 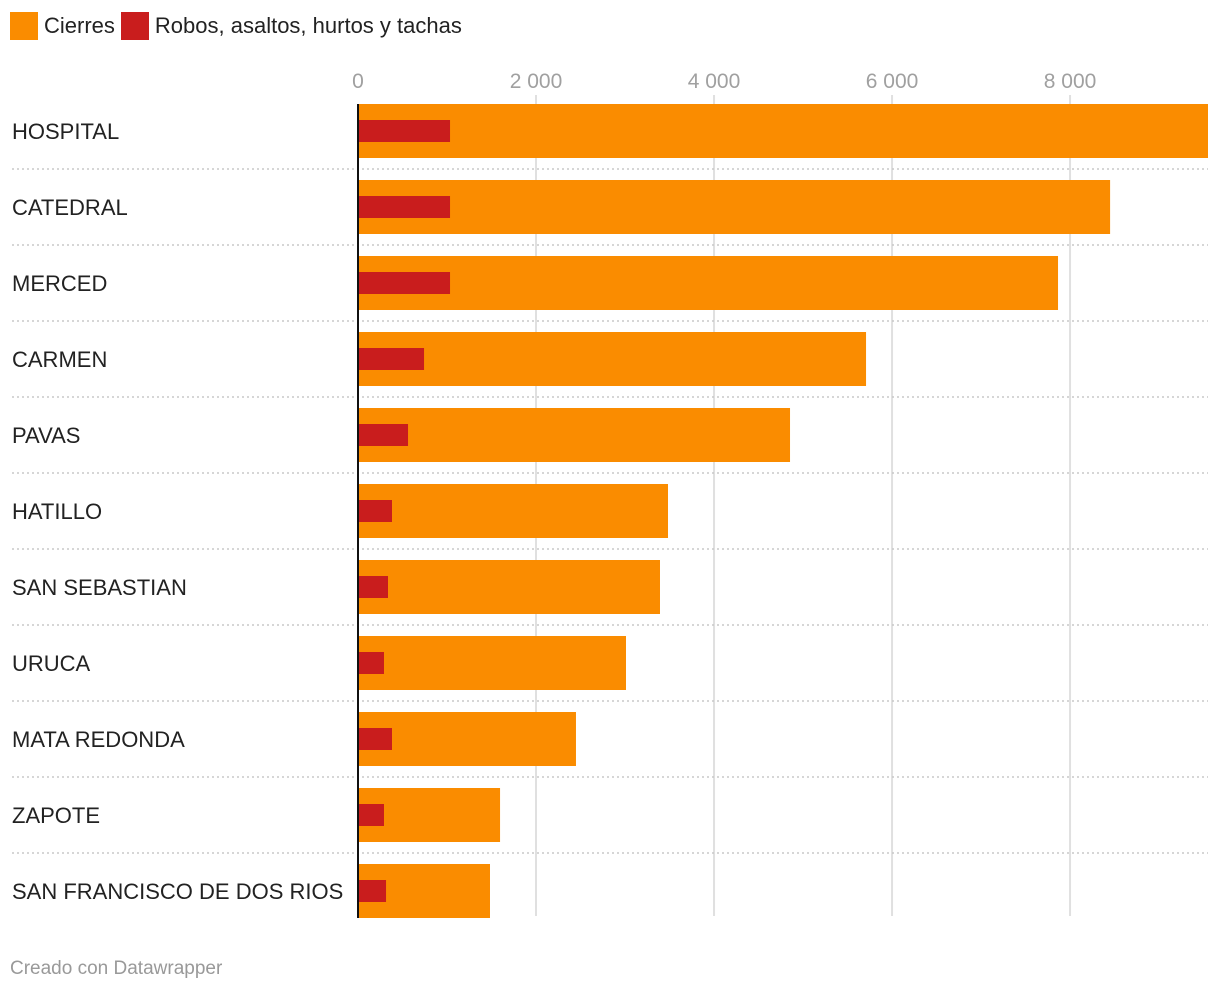 What do you see at coordinates (308, 25) in the screenshot?
I see `legend-label: Robos, asaltos, hurtos y tachas` at bounding box center [308, 25].